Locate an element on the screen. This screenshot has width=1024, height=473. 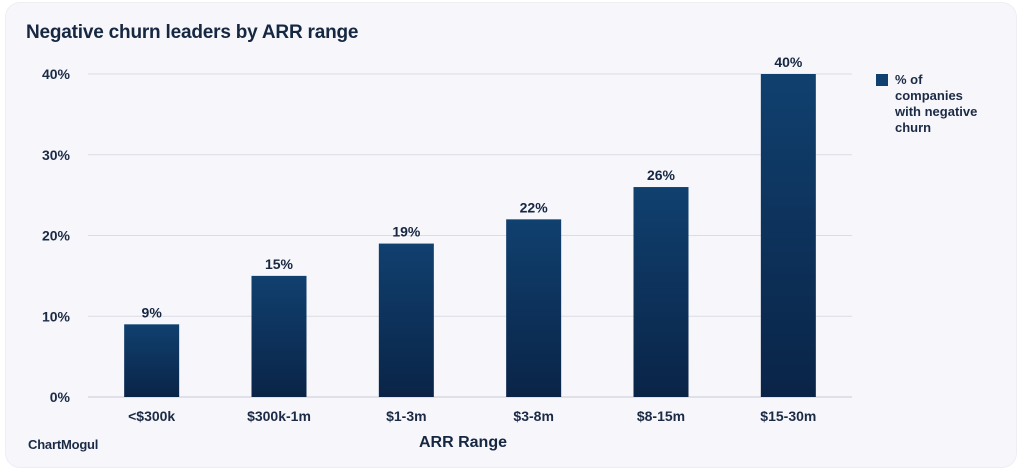
bar-value-label: 26% is located at coordinates (661, 175).